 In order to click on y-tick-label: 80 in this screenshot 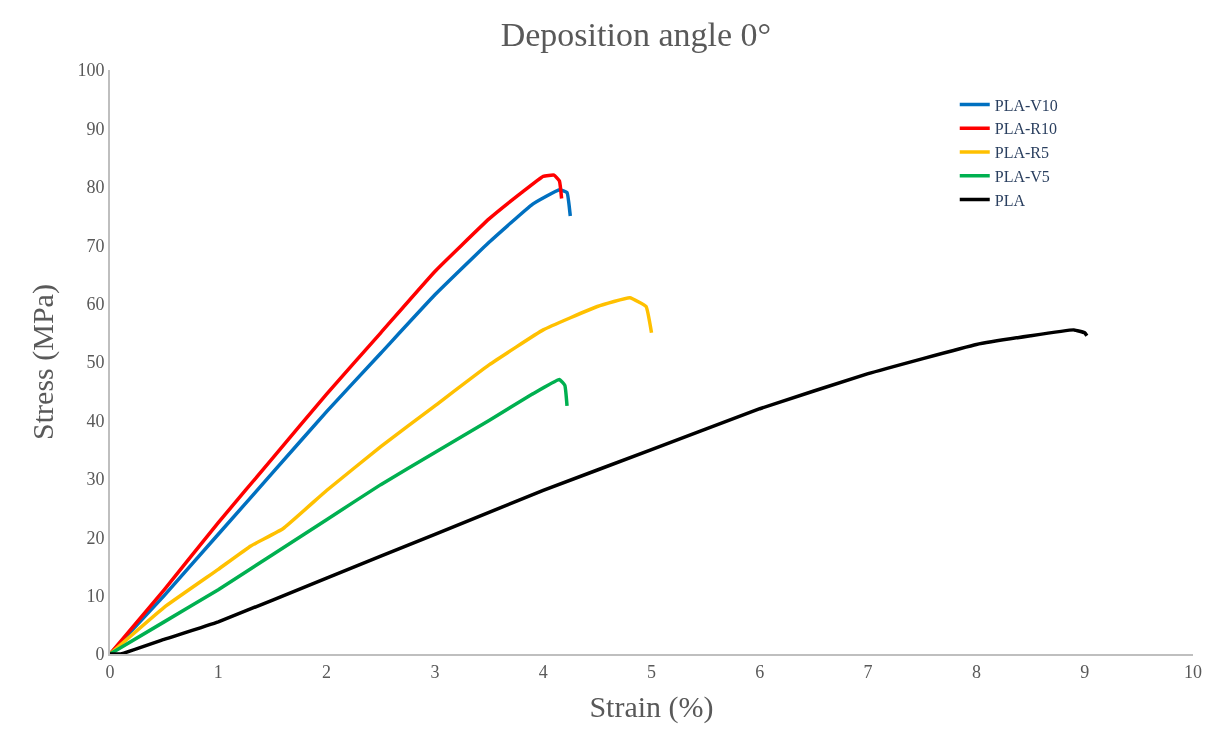, I will do `click(95, 187)`.